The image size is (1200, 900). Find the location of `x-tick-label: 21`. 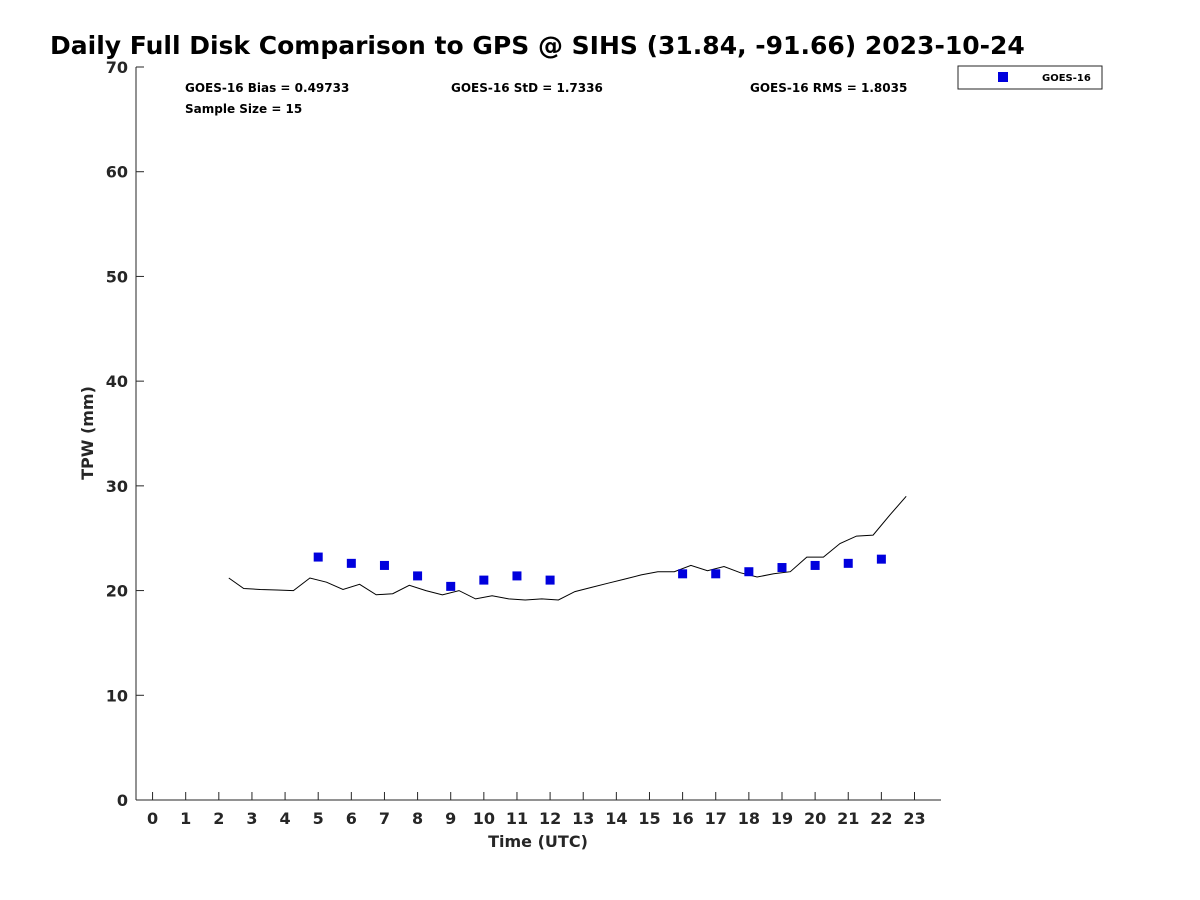

x-tick-label: 21 is located at coordinates (848, 818).